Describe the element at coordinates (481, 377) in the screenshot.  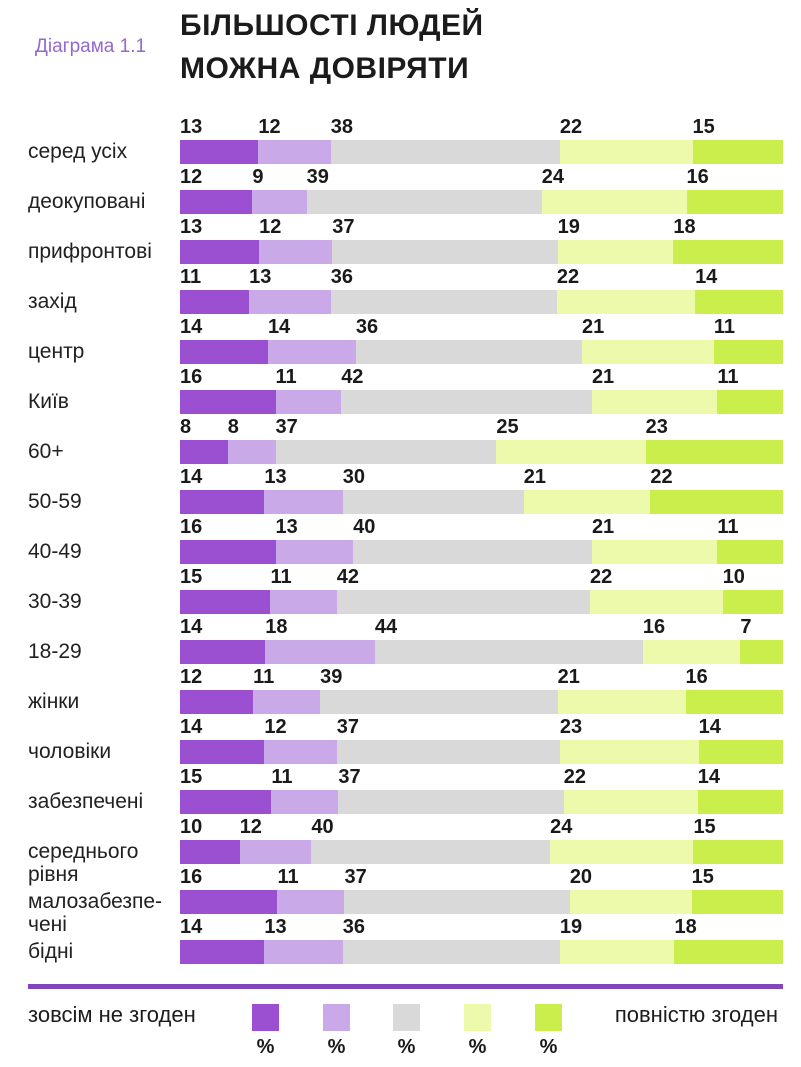
I see `row-value-labels: 16 11 42 21 11` at that location.